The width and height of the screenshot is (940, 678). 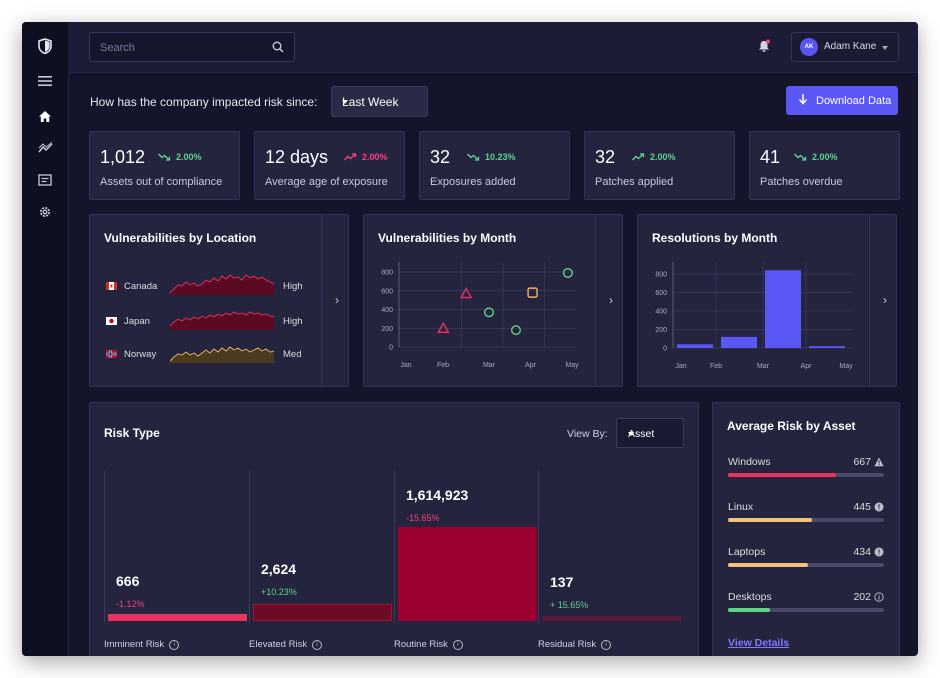 What do you see at coordinates (206, 284) in the screenshot?
I see `location-row: Canada High` at bounding box center [206, 284].